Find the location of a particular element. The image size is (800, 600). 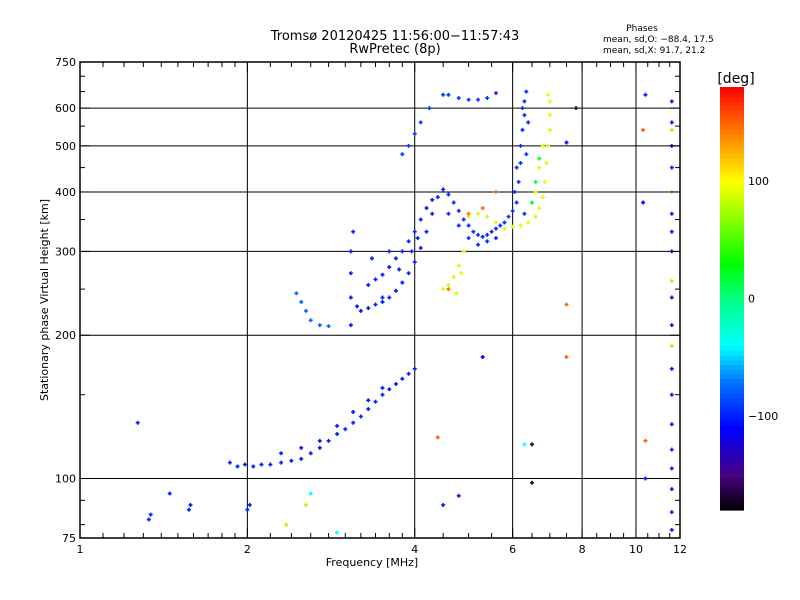

chart-title: Tromsø 20120425 11:56:00−11:57:43 is located at coordinates (395, 36).